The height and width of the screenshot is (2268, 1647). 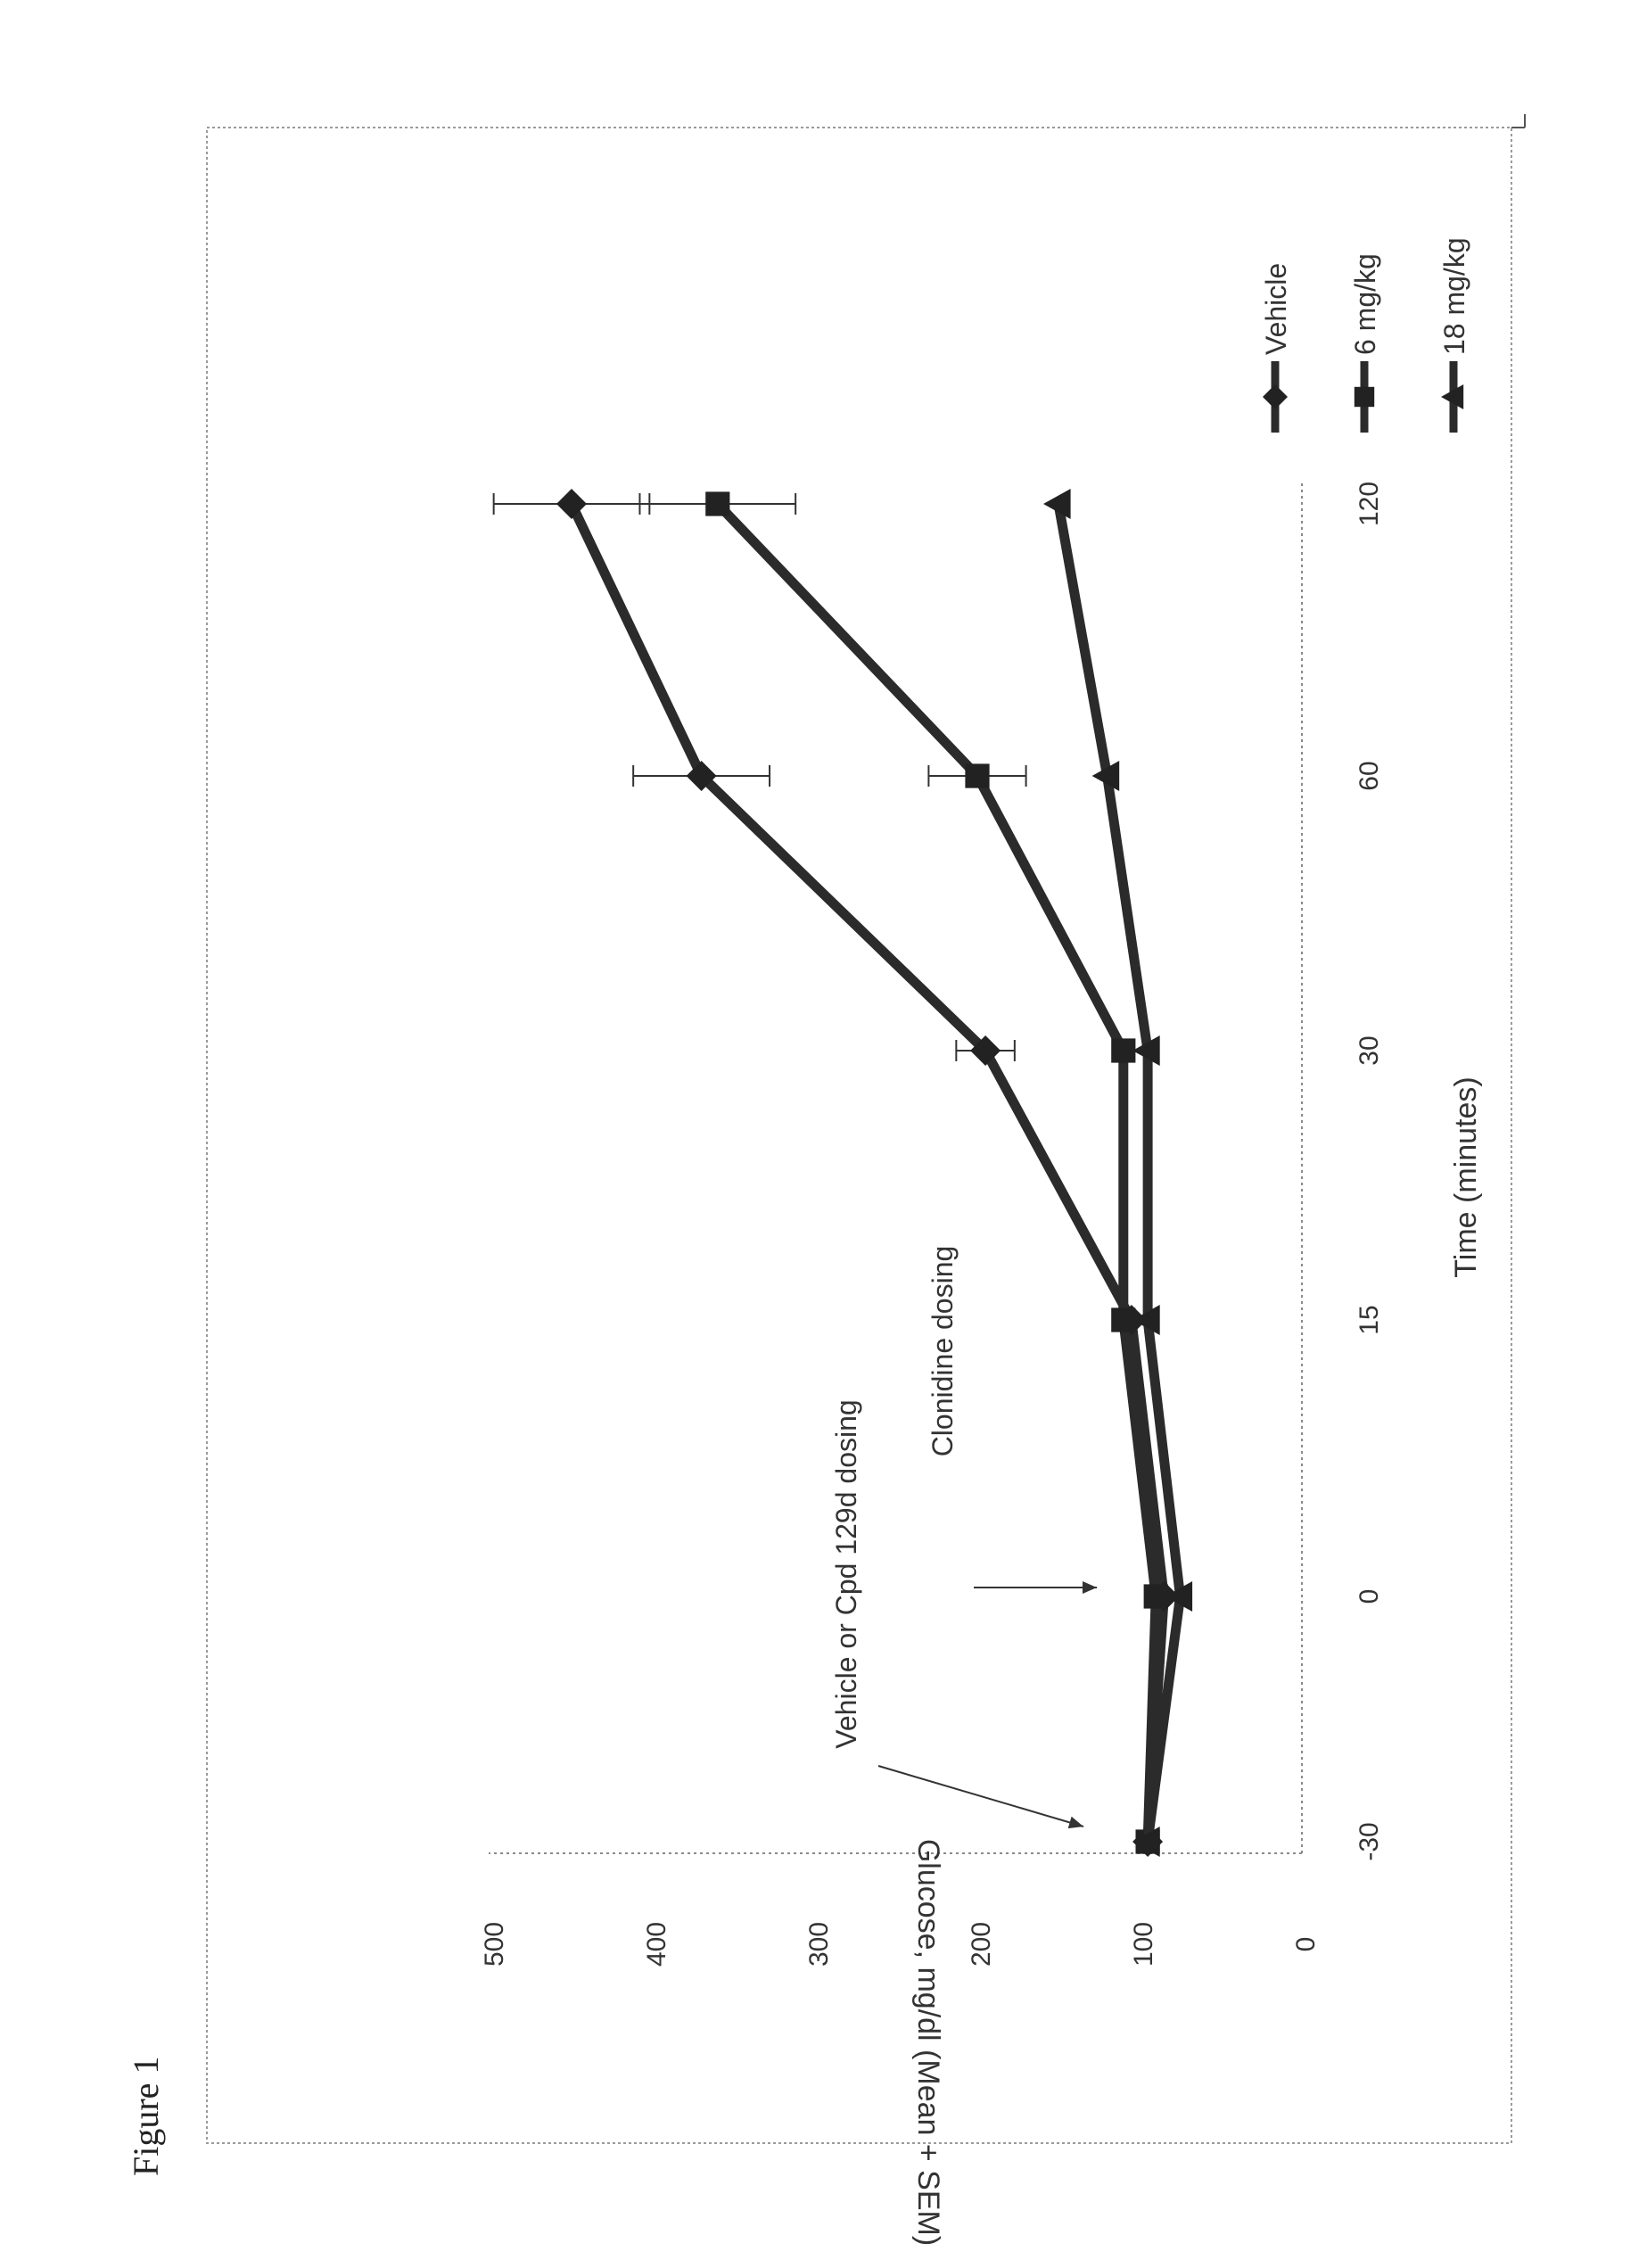 I want to click on y-tick-label: 100, so click(x=1143, y=1944).